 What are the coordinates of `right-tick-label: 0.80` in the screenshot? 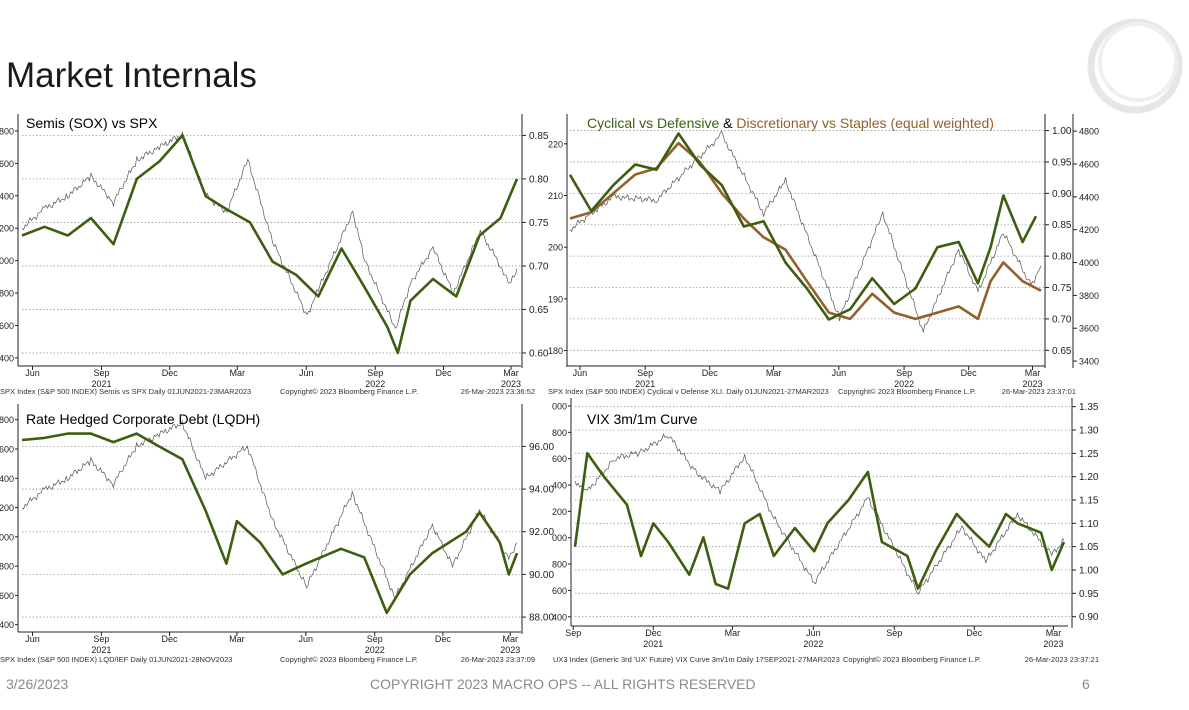 It's located at (539, 179).